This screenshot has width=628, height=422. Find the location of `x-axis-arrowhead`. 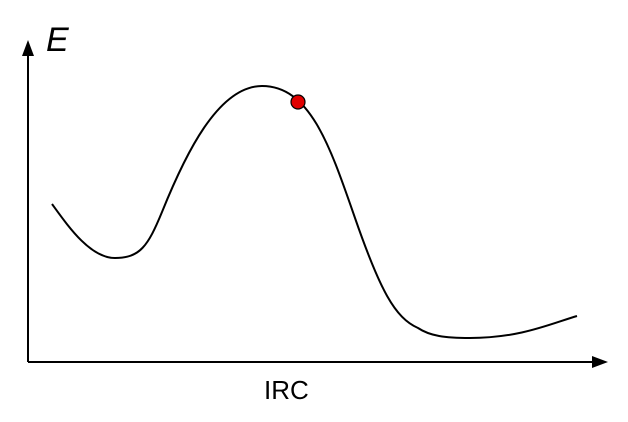

x-axis-arrowhead is located at coordinates (600, 362).